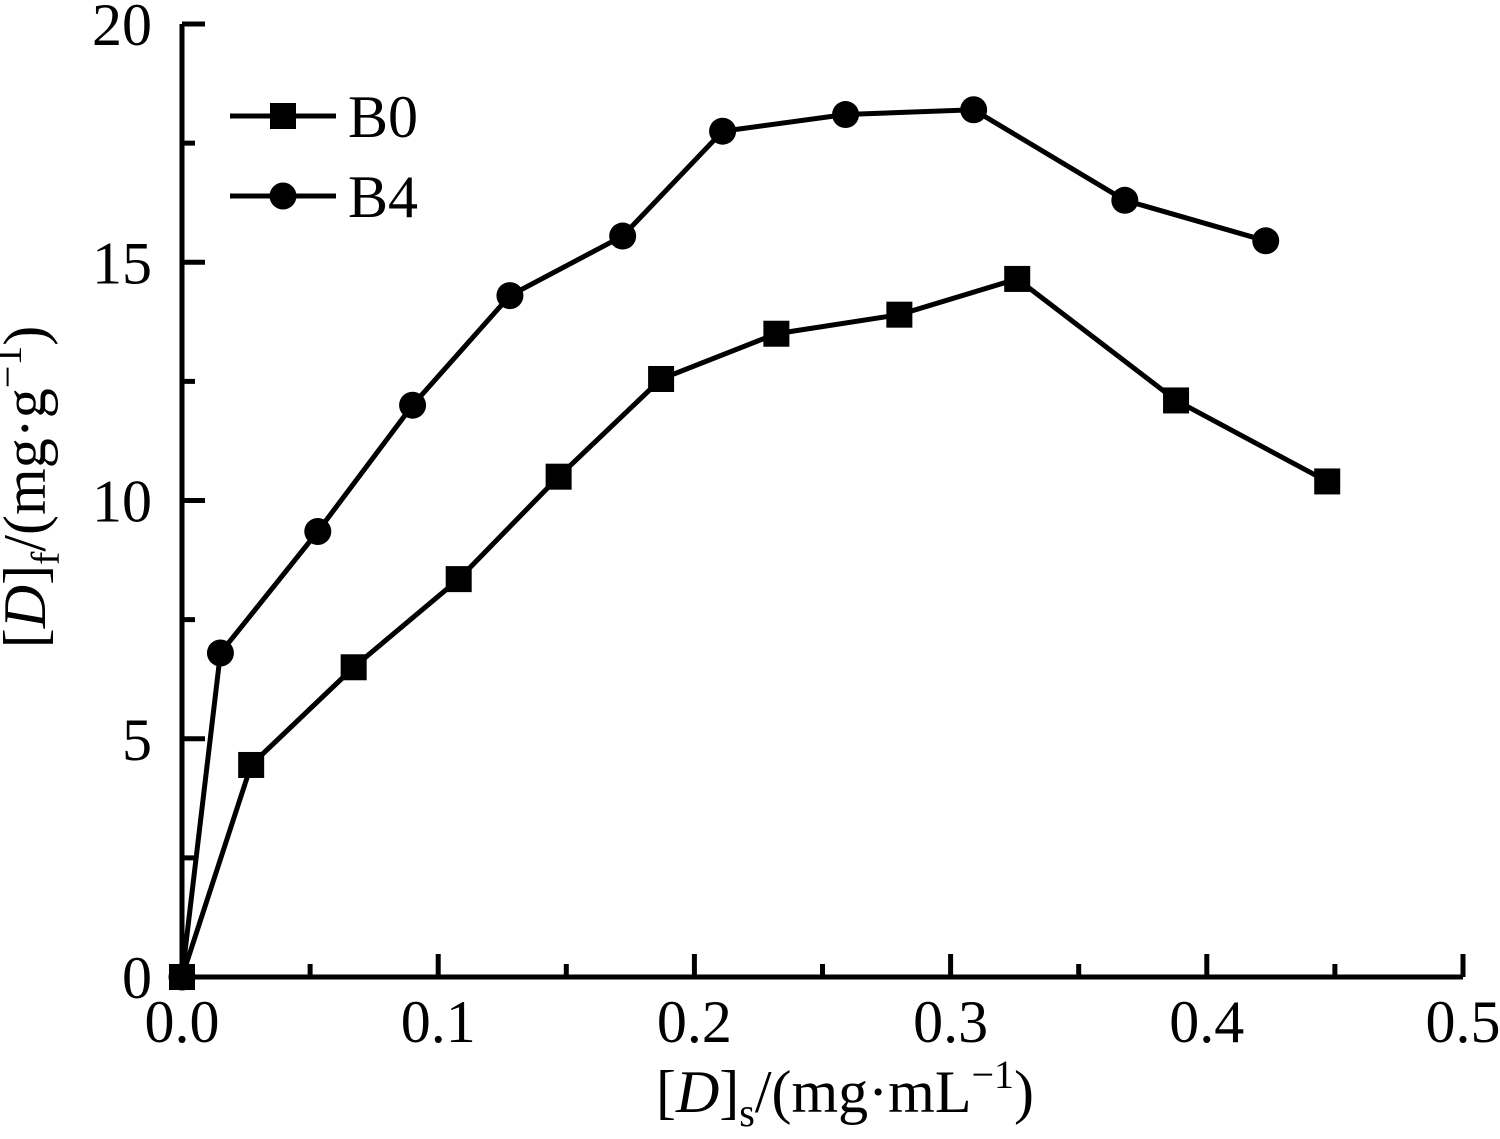  What do you see at coordinates (137, 740) in the screenshot?
I see `y-tick-label: 5` at bounding box center [137, 740].